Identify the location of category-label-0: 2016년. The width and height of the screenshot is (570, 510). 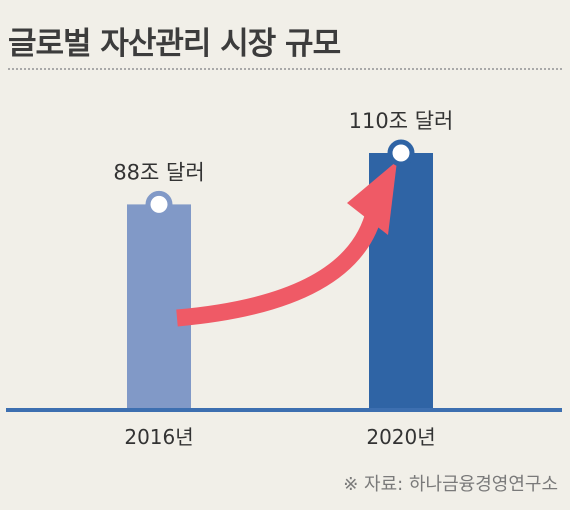
(158, 437).